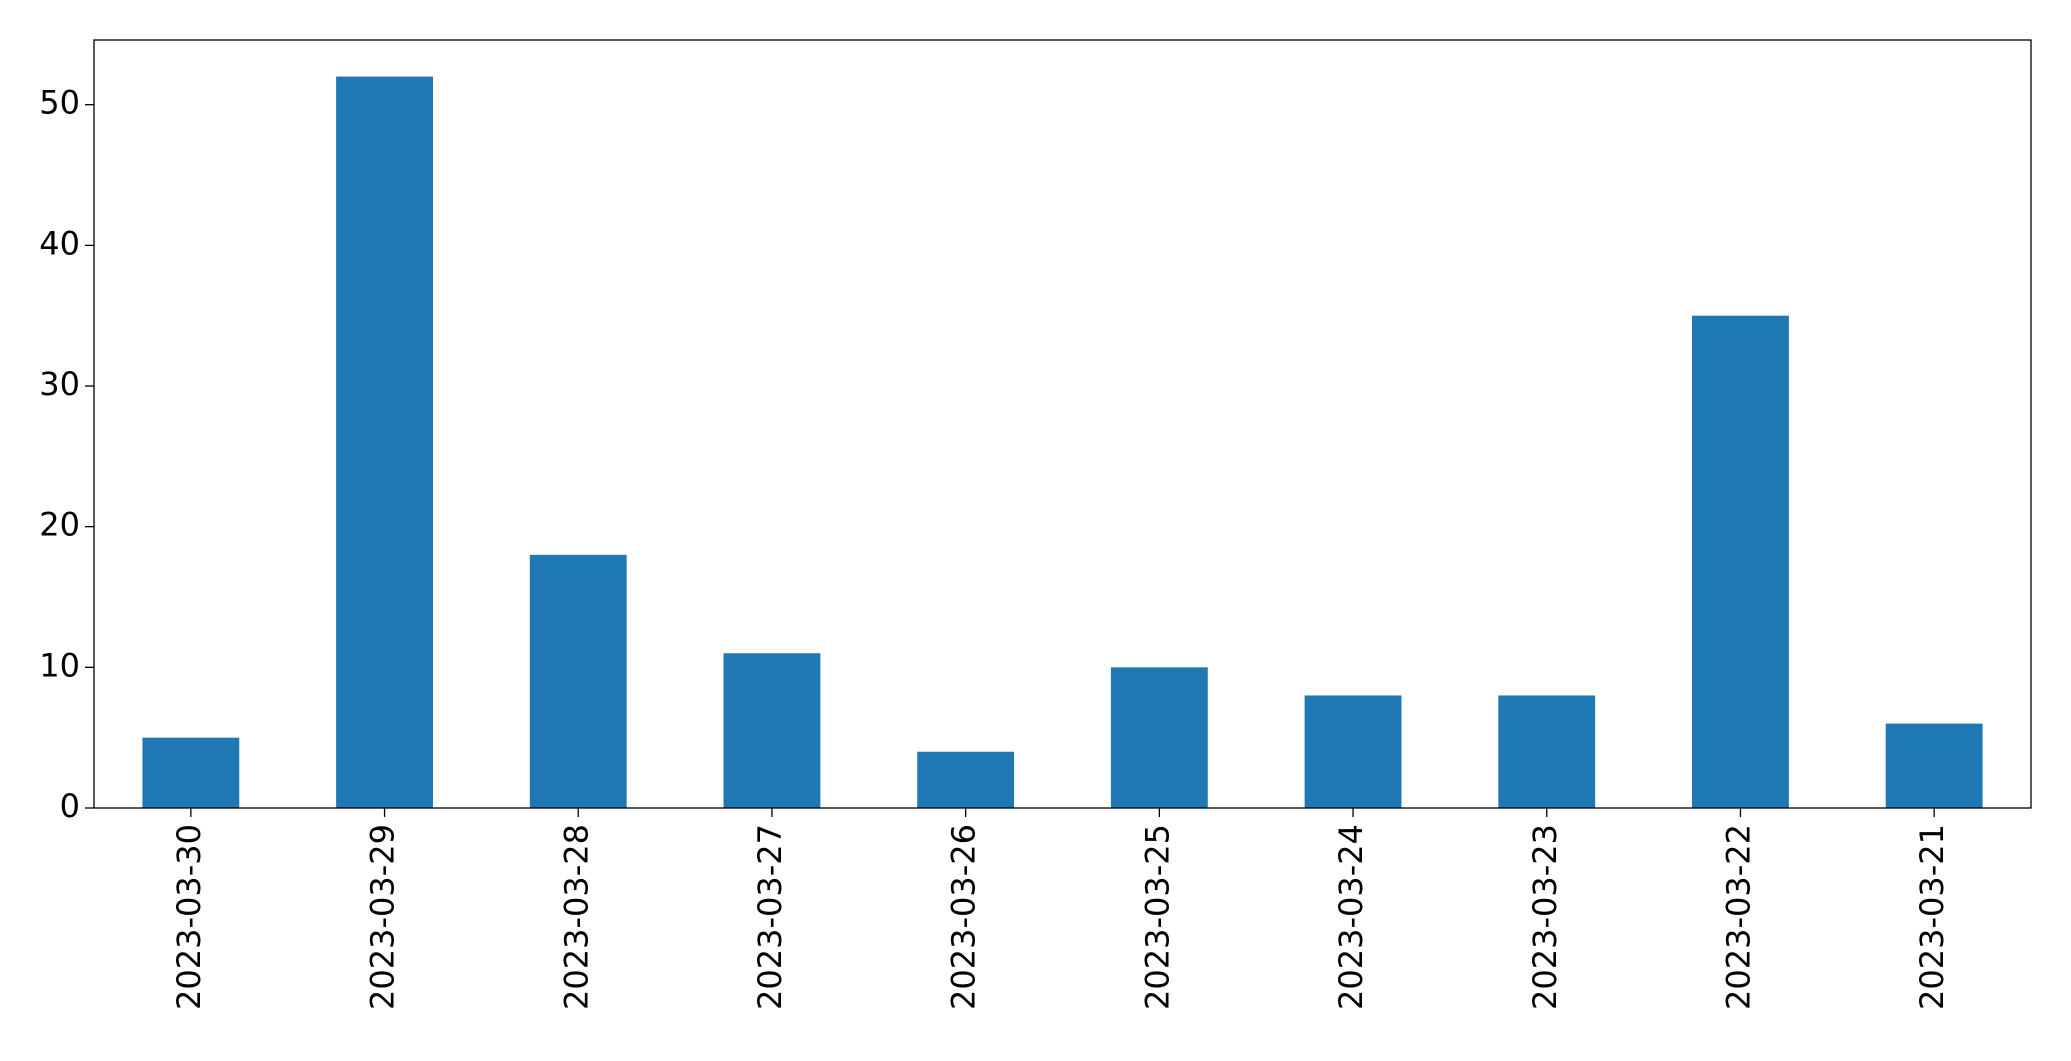 This screenshot has height=1061, width=2071. Describe the element at coordinates (1932, 917) in the screenshot. I see `x-tick-label: 2023-03-21` at that location.